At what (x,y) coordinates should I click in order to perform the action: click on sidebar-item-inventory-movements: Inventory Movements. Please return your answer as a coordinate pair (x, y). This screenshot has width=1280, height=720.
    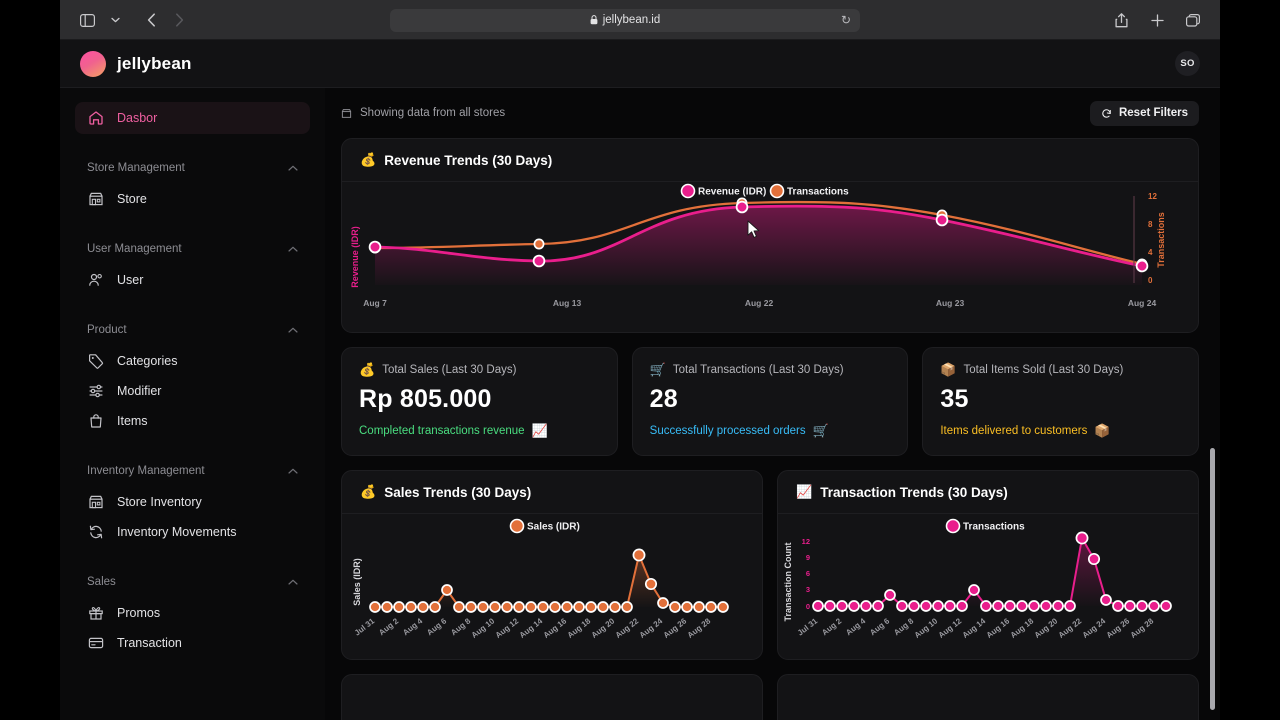
    Looking at the image, I should click on (192, 532).